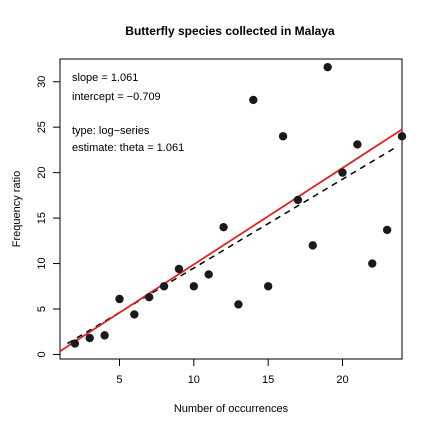 Image resolution: width=432 pixels, height=432 pixels. I want to click on slope-annotation: slope = 1.061, so click(105, 78).